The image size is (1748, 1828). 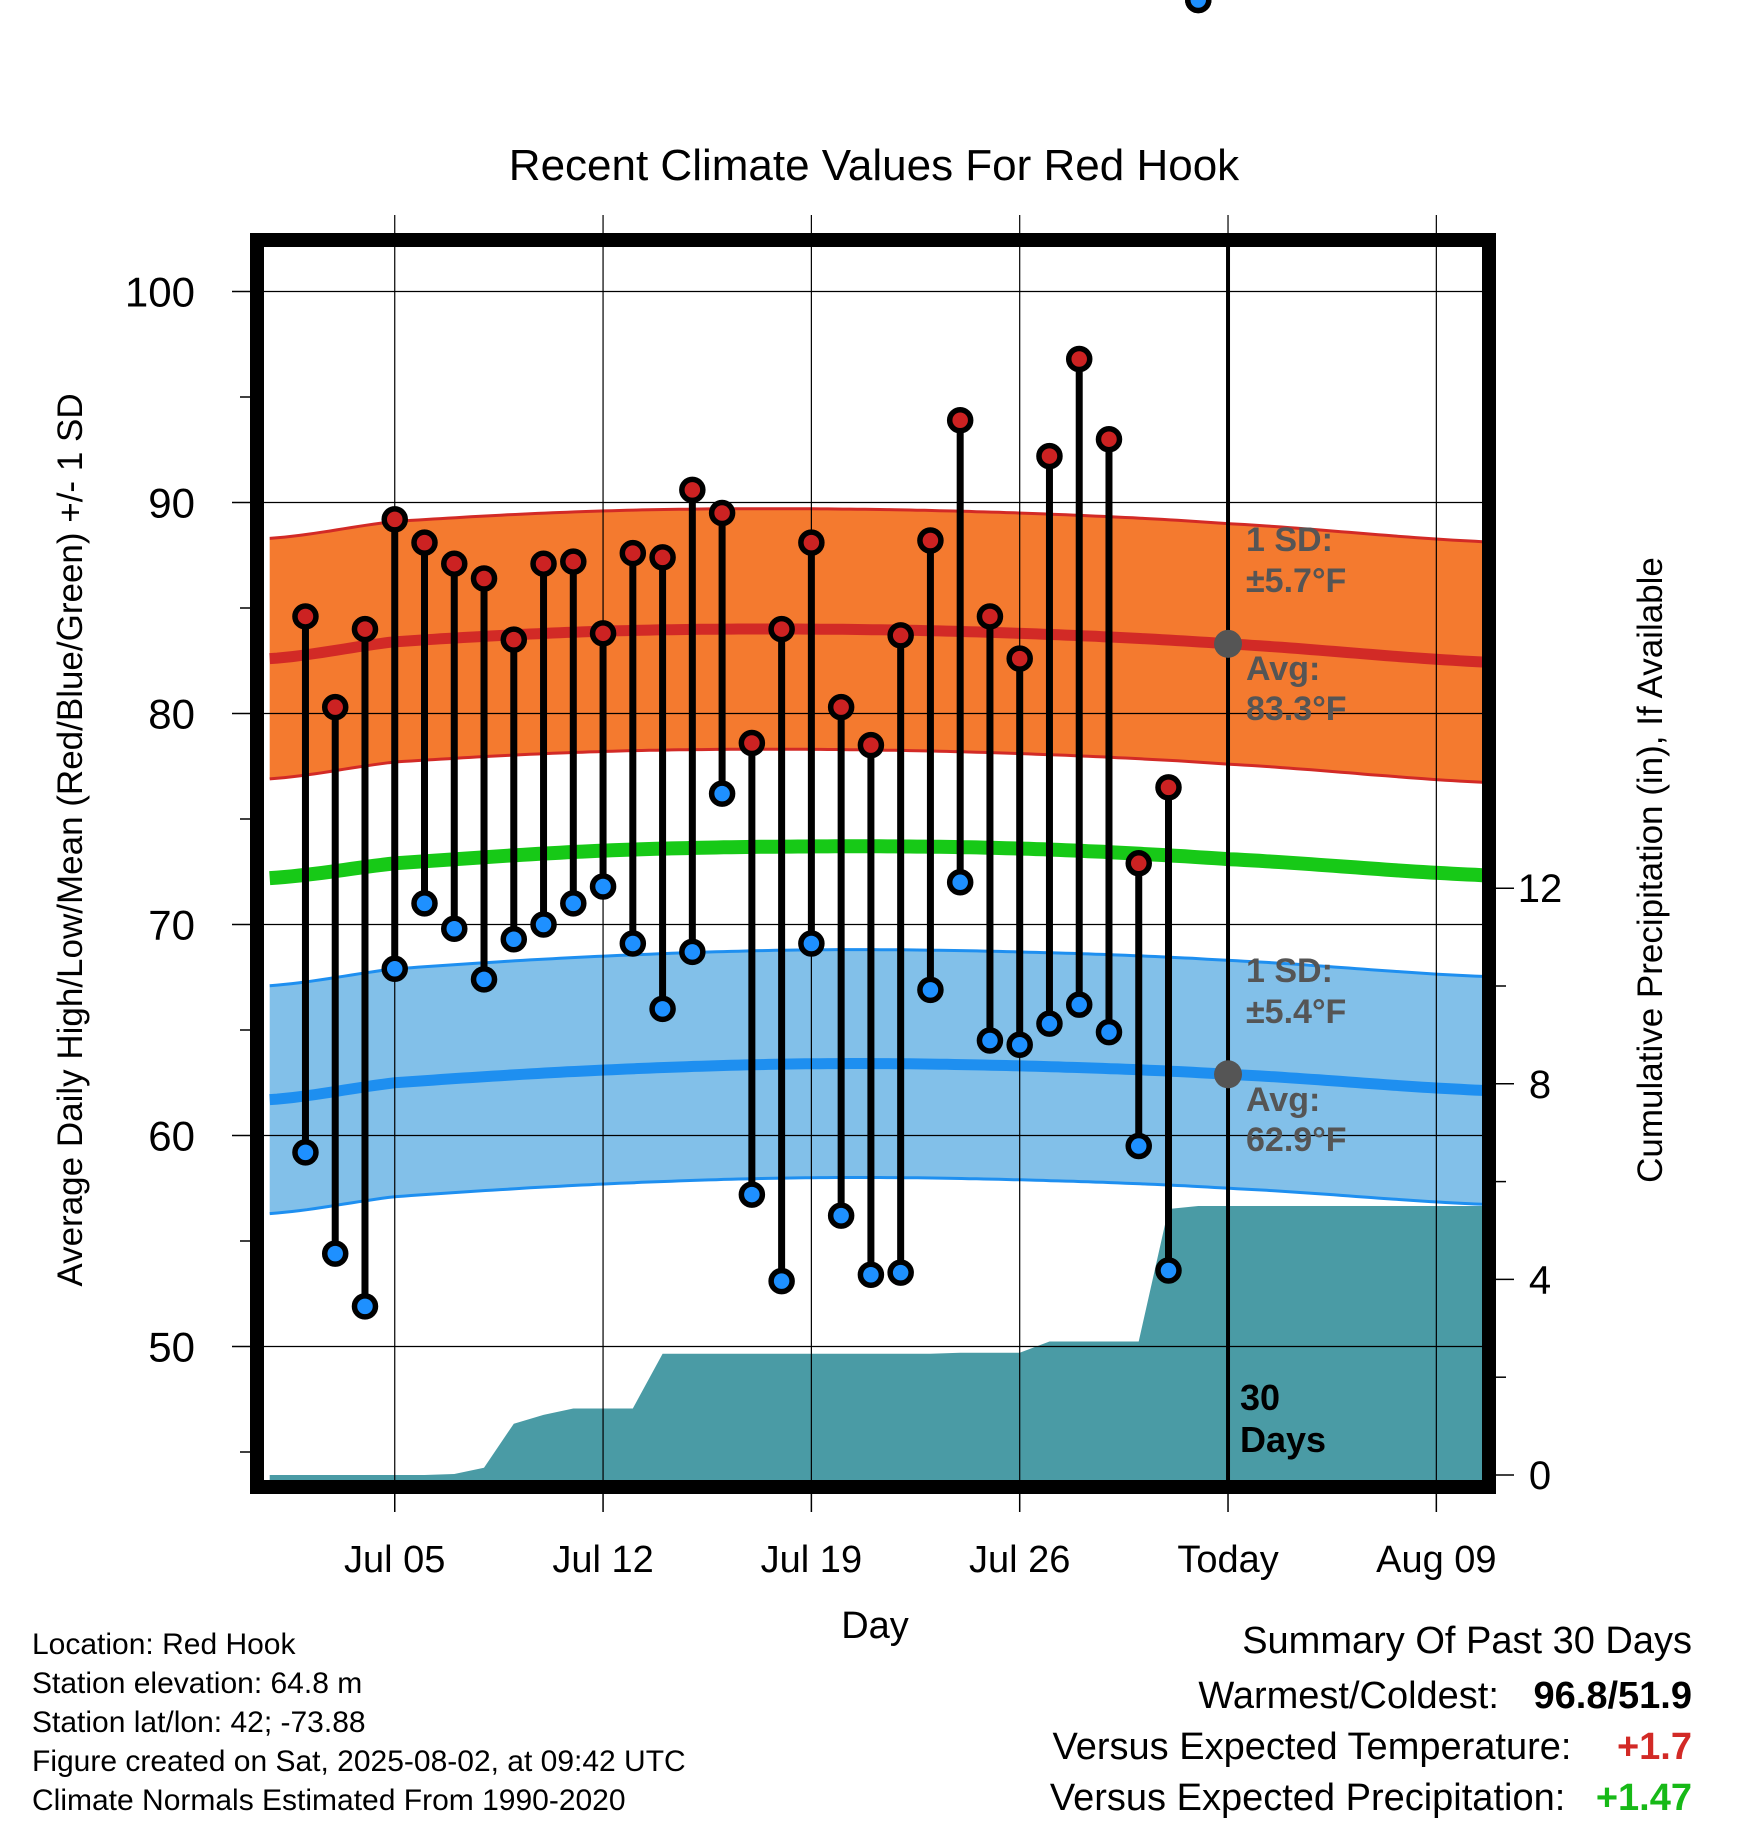 What do you see at coordinates (876, 862) in the screenshot?
I see `avg-mean-line` at bounding box center [876, 862].